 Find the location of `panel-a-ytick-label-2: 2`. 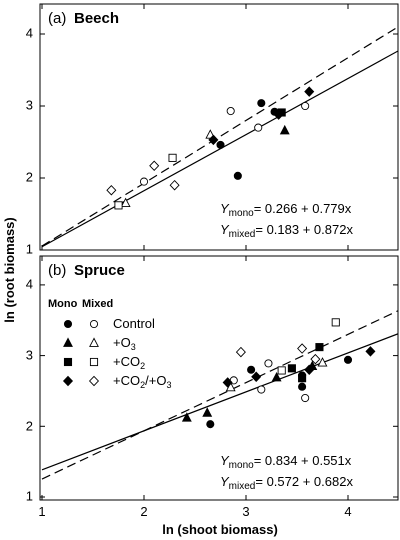

panel-a-ytick-label-2: 2 is located at coordinates (29, 176).